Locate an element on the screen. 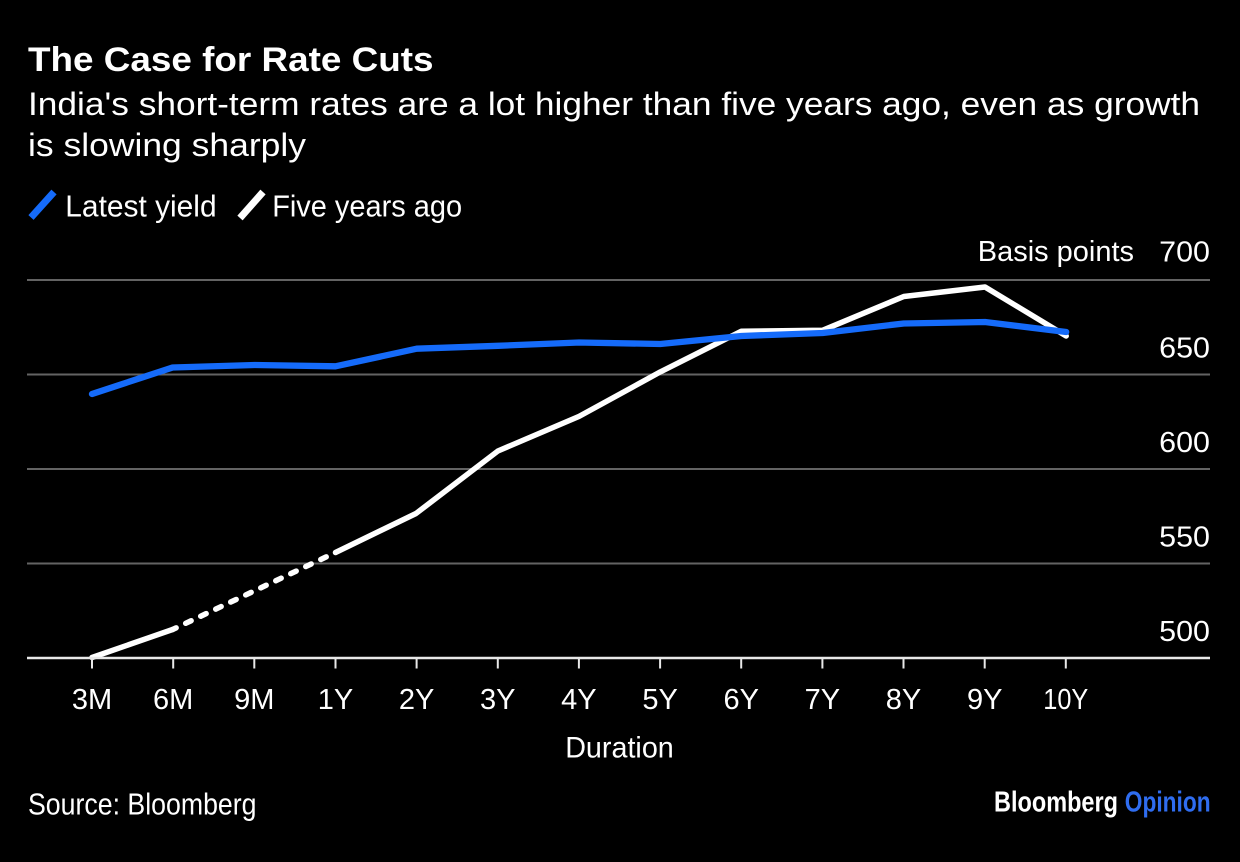 This screenshot has width=1240, height=862. svg-text: Bloomberg is located at coordinates (1056, 803).